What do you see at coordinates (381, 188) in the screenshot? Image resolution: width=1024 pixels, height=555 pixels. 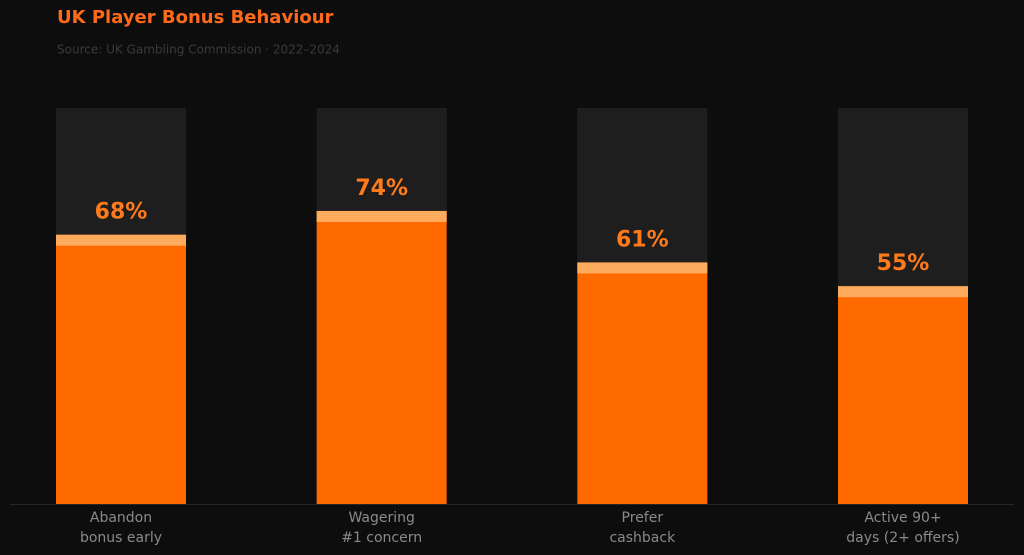 I see `value-label: 74%` at bounding box center [381, 188].